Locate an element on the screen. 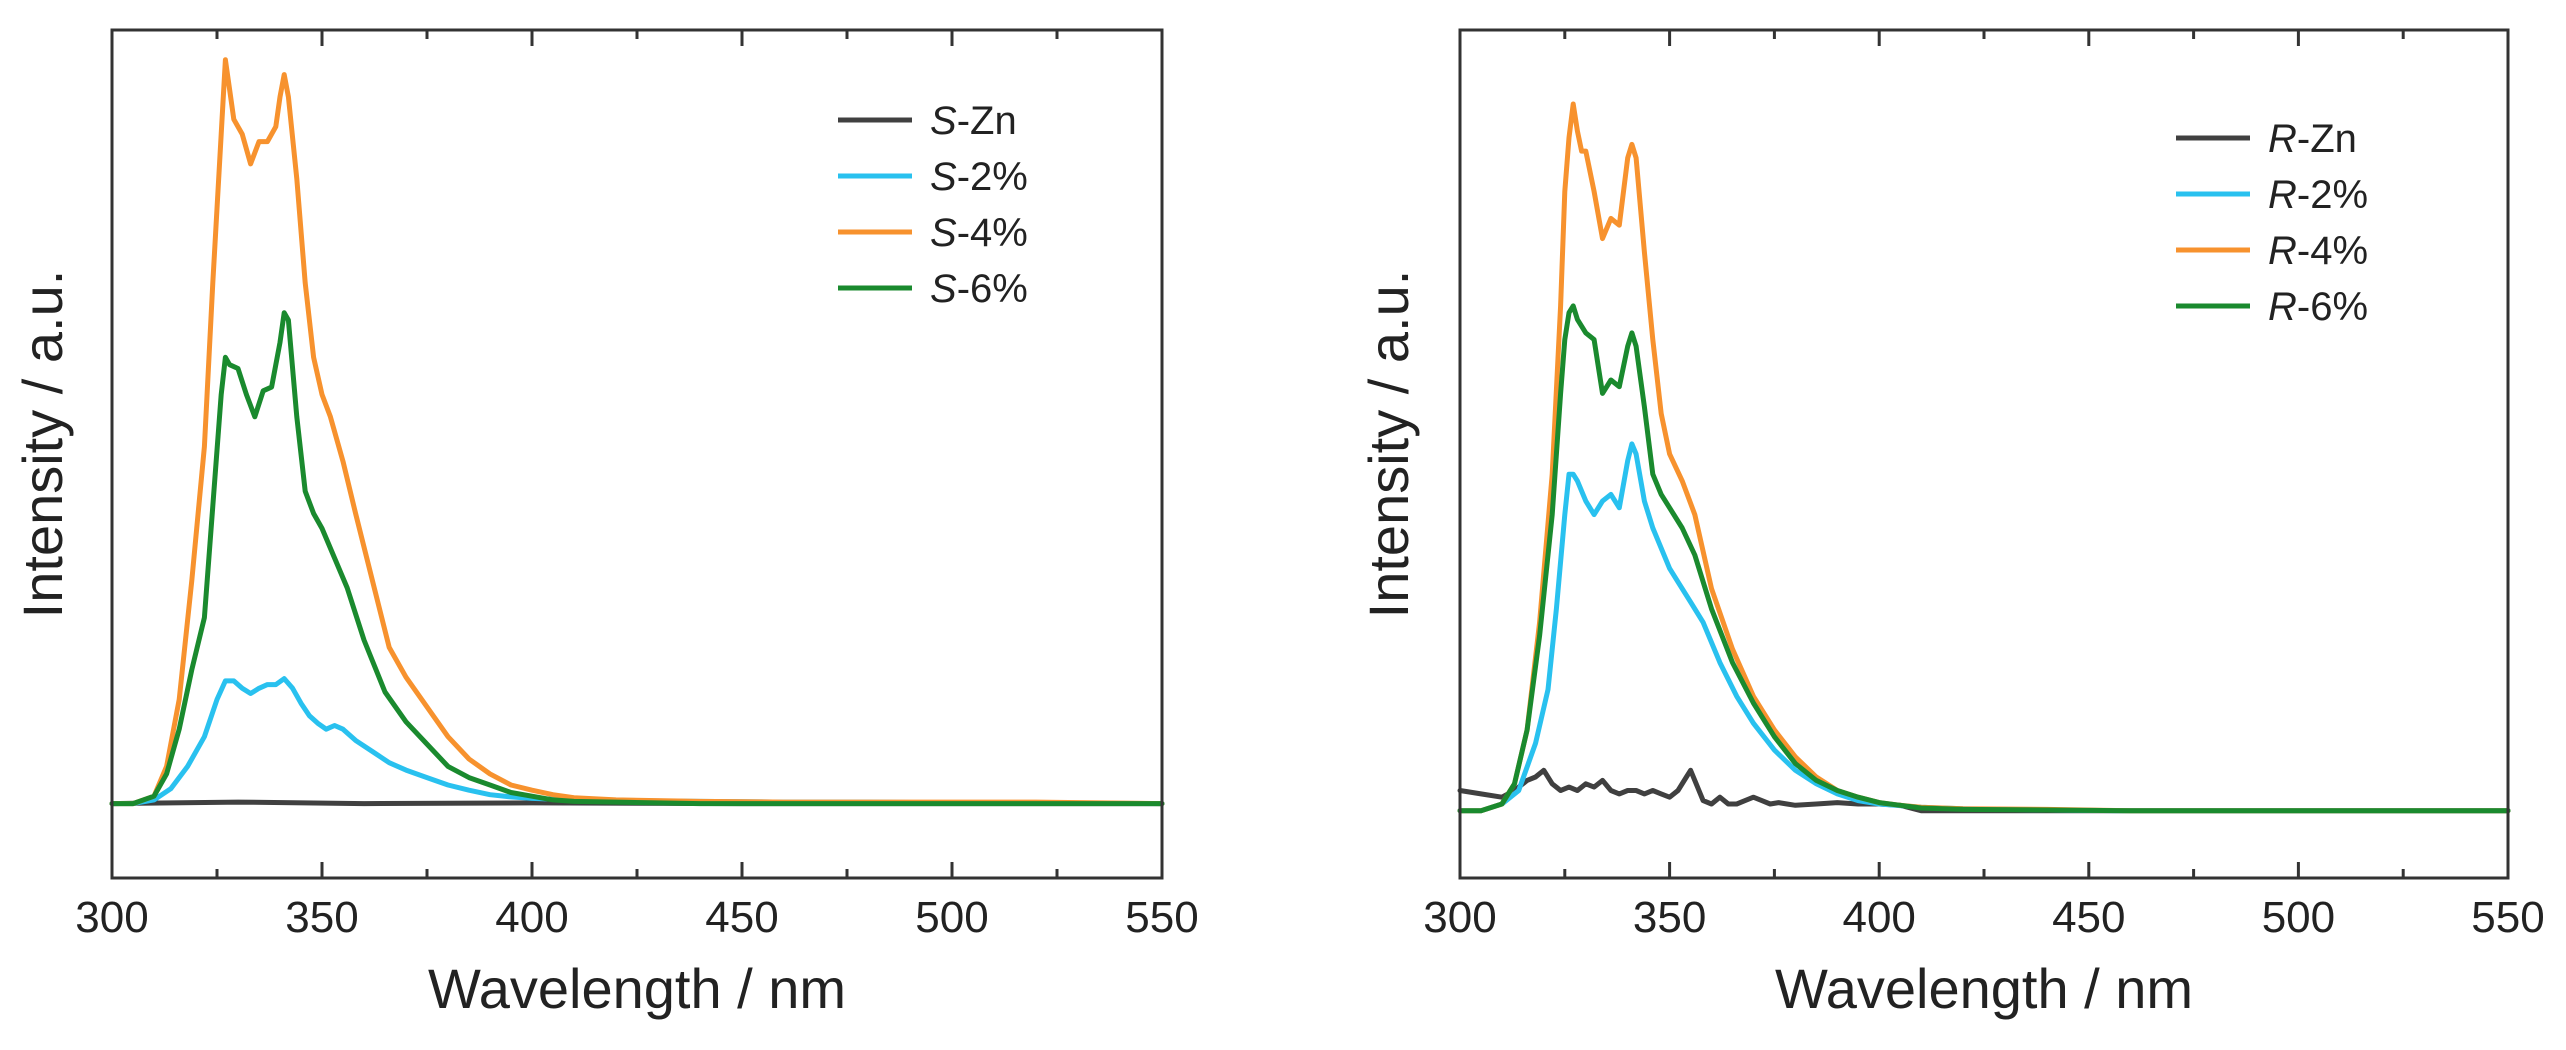  legend-label: S-6% is located at coordinates (979, 289).